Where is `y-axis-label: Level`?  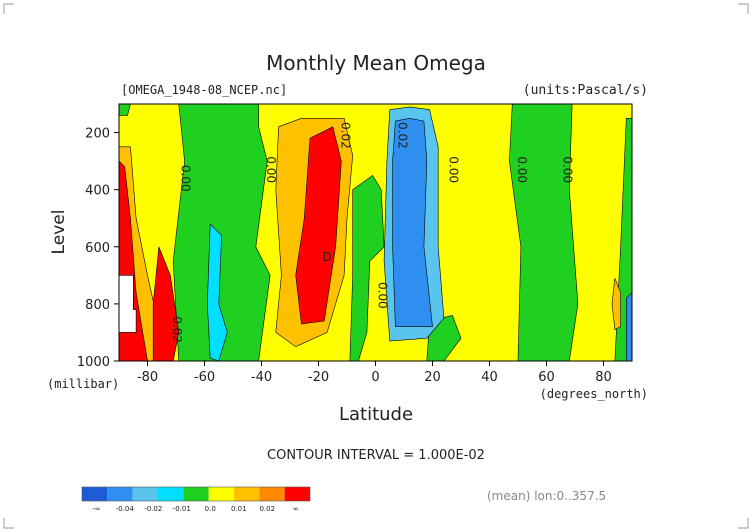
y-axis-label: Level is located at coordinates (59, 232).